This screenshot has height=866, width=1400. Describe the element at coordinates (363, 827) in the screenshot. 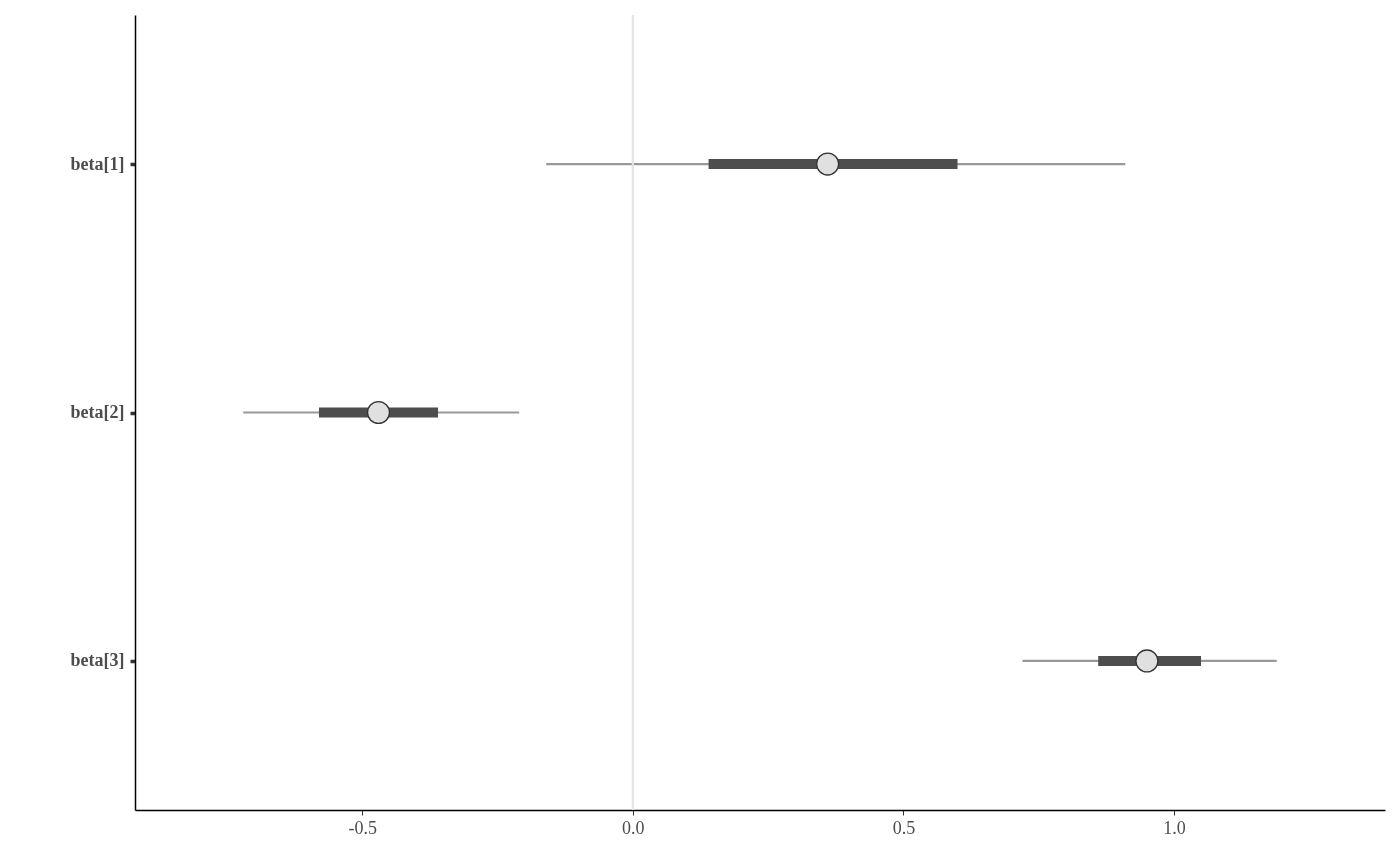

I see `x-tick-label: -0.5` at that location.